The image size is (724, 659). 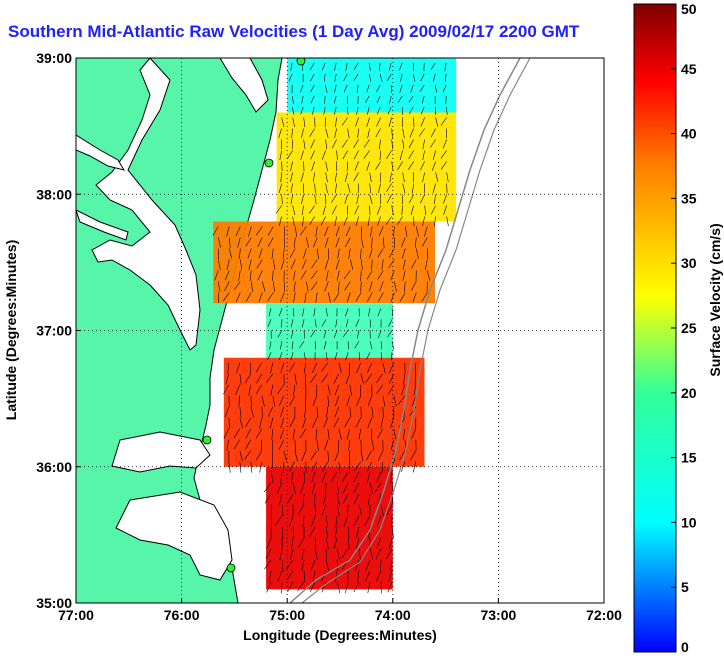 What do you see at coordinates (689, 263) in the screenshot?
I see `colorbar-tick-label: 30` at bounding box center [689, 263].